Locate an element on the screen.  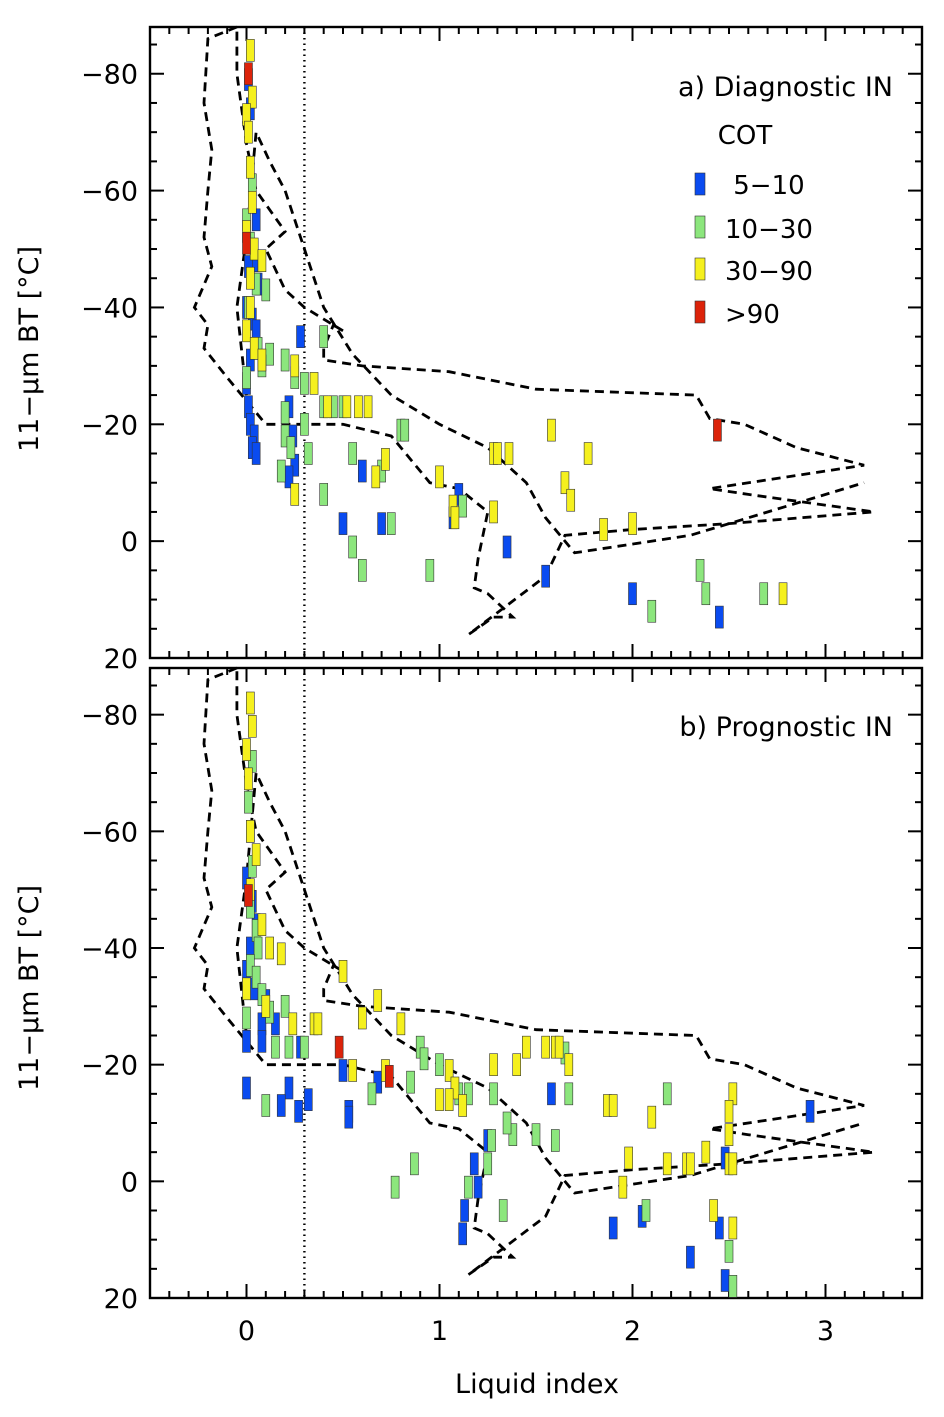
y-tick-label: −20 is located at coordinates (109, 425).